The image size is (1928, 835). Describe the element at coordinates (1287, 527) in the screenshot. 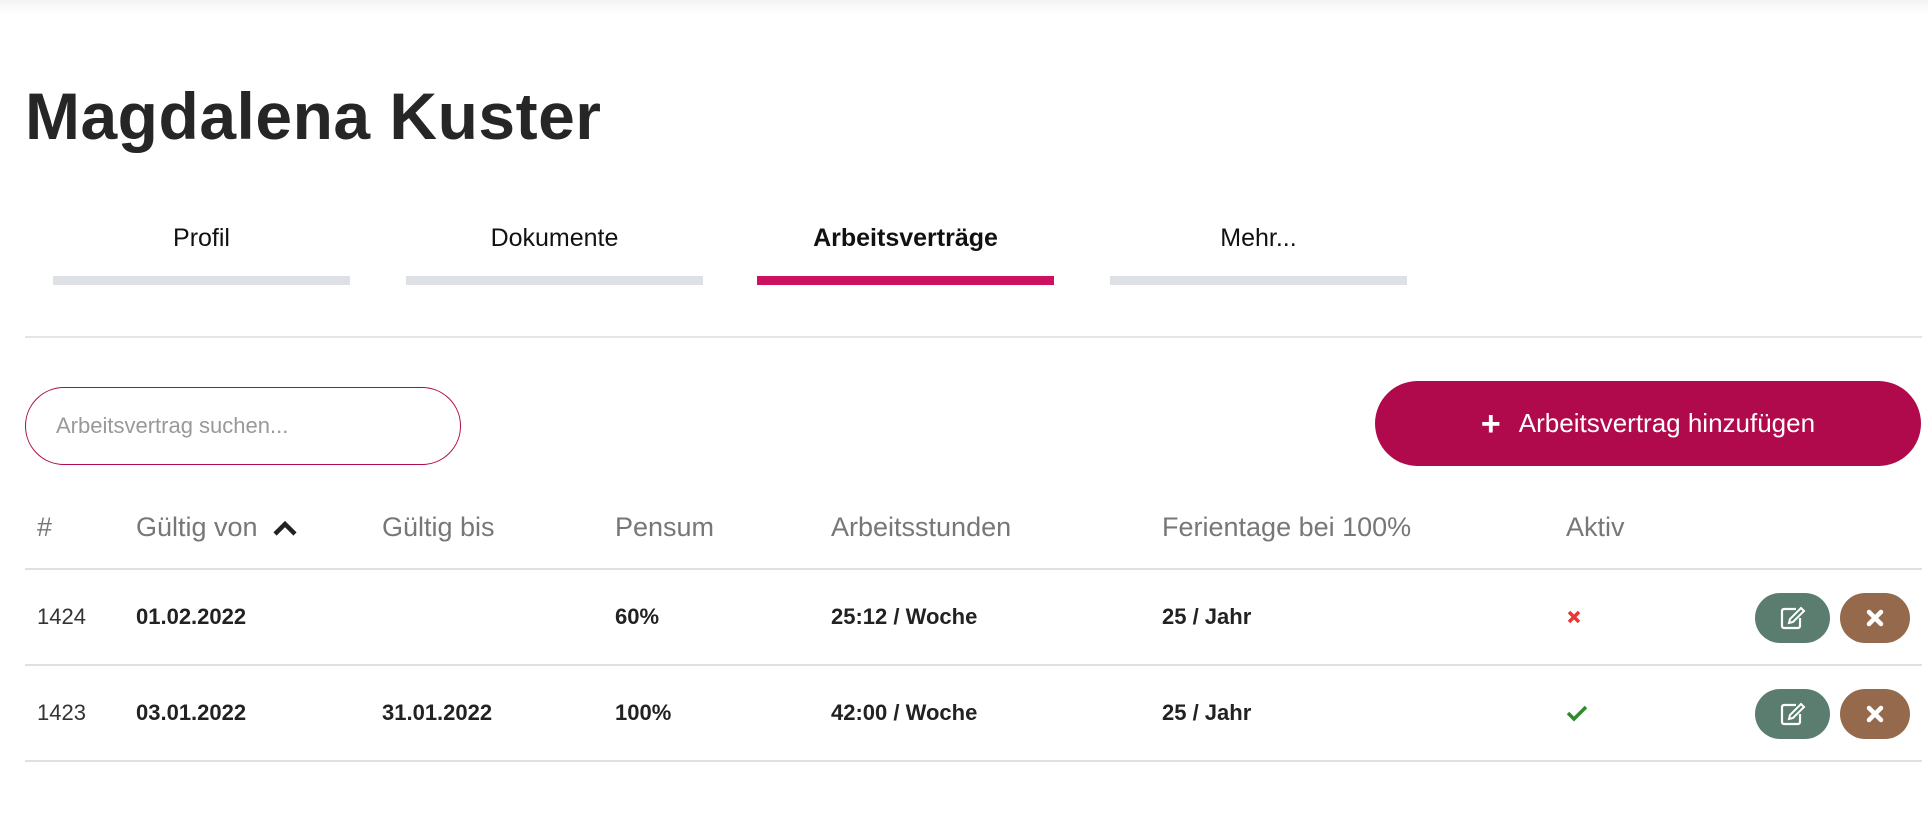

I see `column-header-vacation: Ferientage bei 100%` at that location.